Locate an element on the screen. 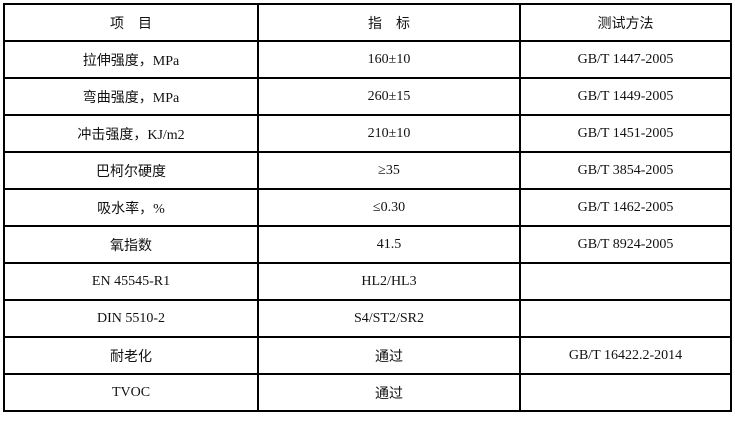 The image size is (735, 431). table-row: 吸水率，% ≤0.30 GB/T 1462-2005 is located at coordinates (367, 207).